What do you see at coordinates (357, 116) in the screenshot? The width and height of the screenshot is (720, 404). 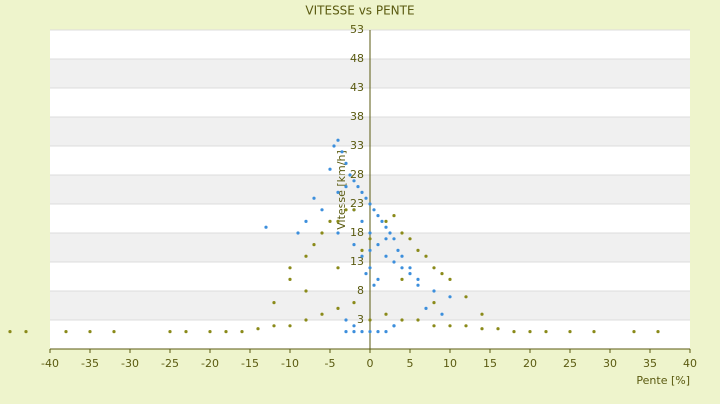 I see `y-tick-label: 38` at bounding box center [357, 116].